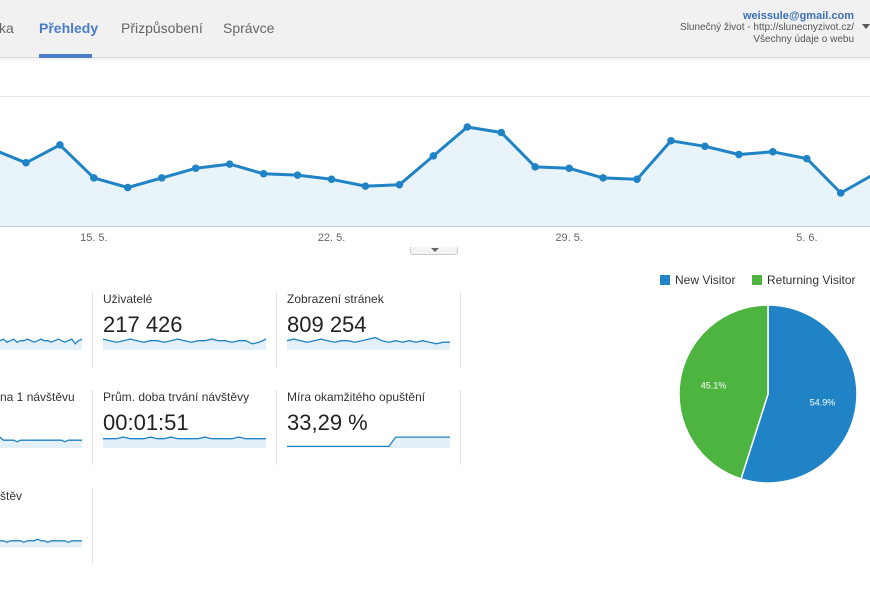 This screenshot has width=870, height=589. I want to click on legend-item-new-visitor: New Visitor, so click(697, 280).